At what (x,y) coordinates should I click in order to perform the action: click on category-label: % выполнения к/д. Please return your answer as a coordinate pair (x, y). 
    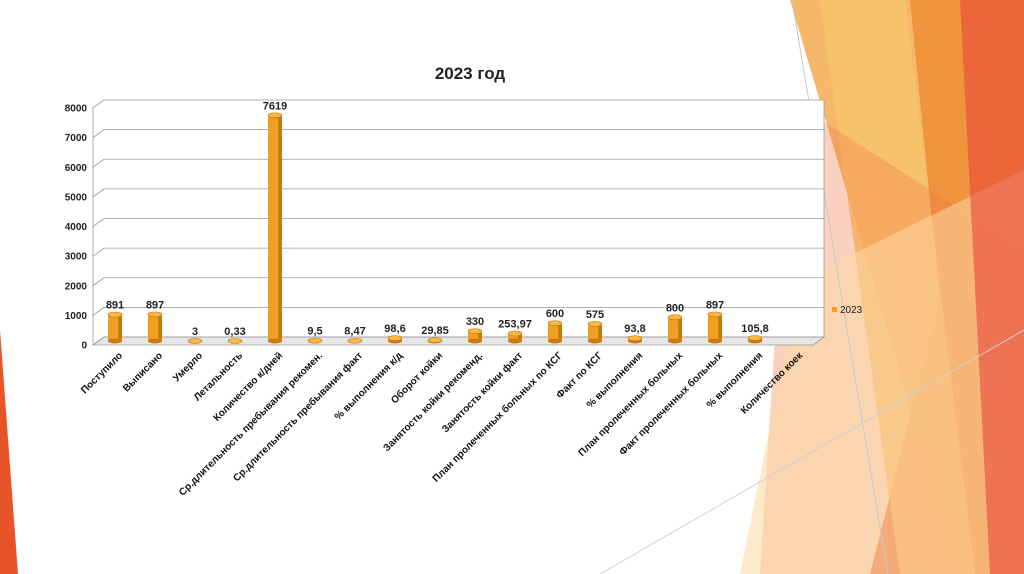
    Looking at the image, I should click on (369, 386).